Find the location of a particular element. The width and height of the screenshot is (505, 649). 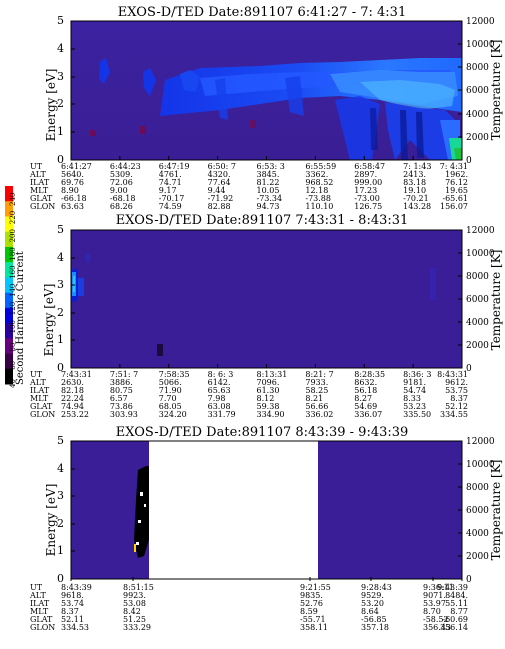

panel-1-ytick-right: 4000 is located at coordinates (477, 115).